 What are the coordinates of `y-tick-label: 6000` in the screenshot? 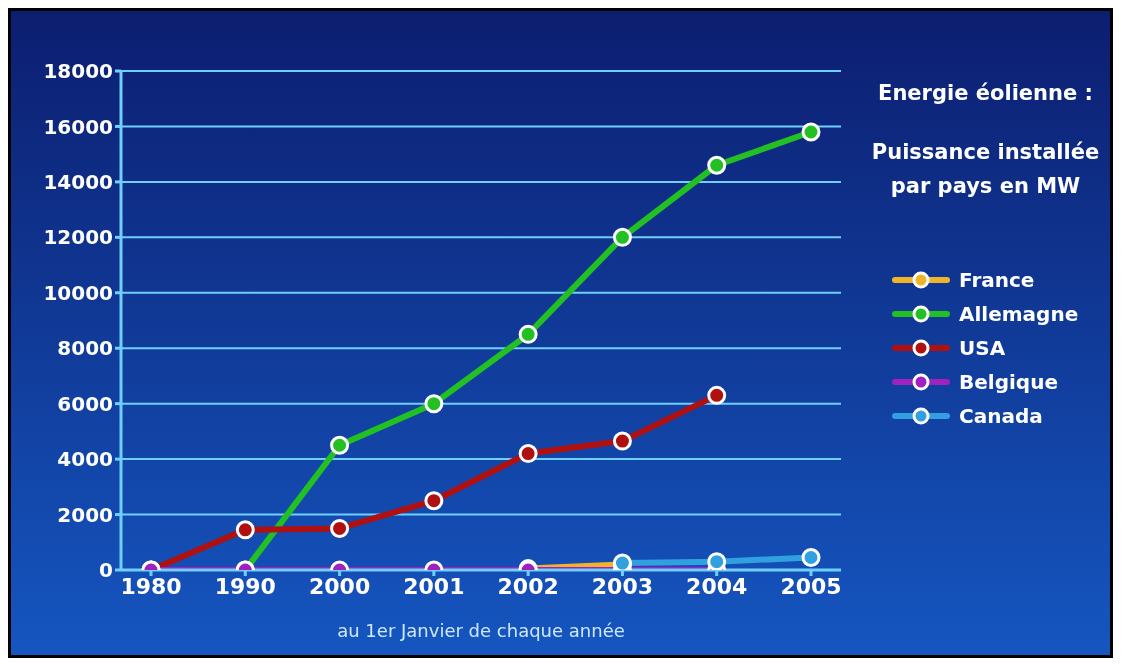 It's located at (85, 403).